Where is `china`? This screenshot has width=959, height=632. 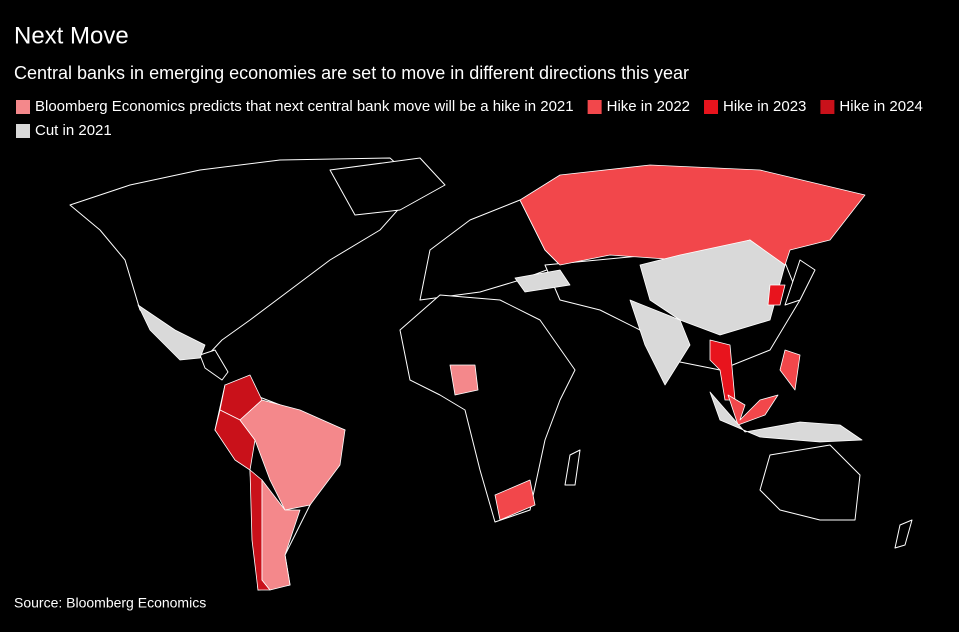
china is located at coordinates (712, 287).